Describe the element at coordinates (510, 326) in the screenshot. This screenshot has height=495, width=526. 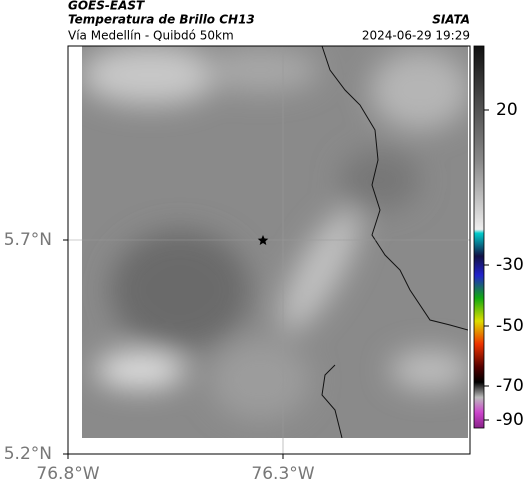
I see `colorbar-tick-label: -50` at that location.